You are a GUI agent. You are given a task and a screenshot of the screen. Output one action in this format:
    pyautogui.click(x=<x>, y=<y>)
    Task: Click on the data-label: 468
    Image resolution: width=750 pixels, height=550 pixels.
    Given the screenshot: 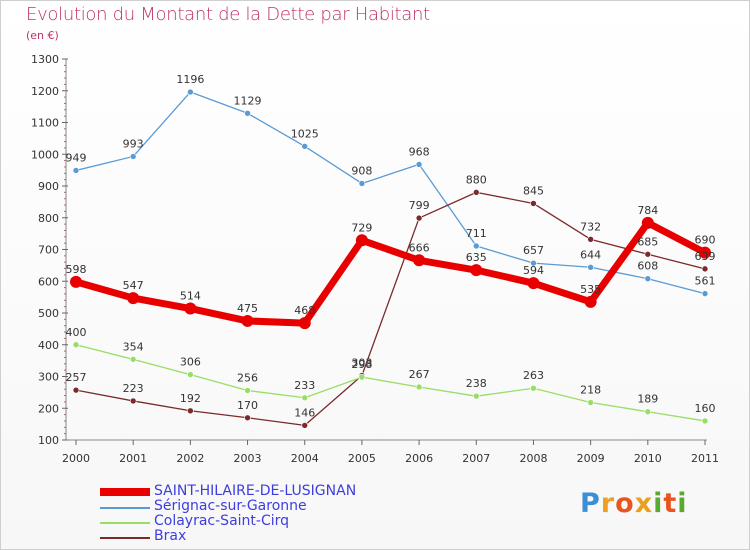 What is the action you would take?
    pyautogui.click(x=304, y=310)
    